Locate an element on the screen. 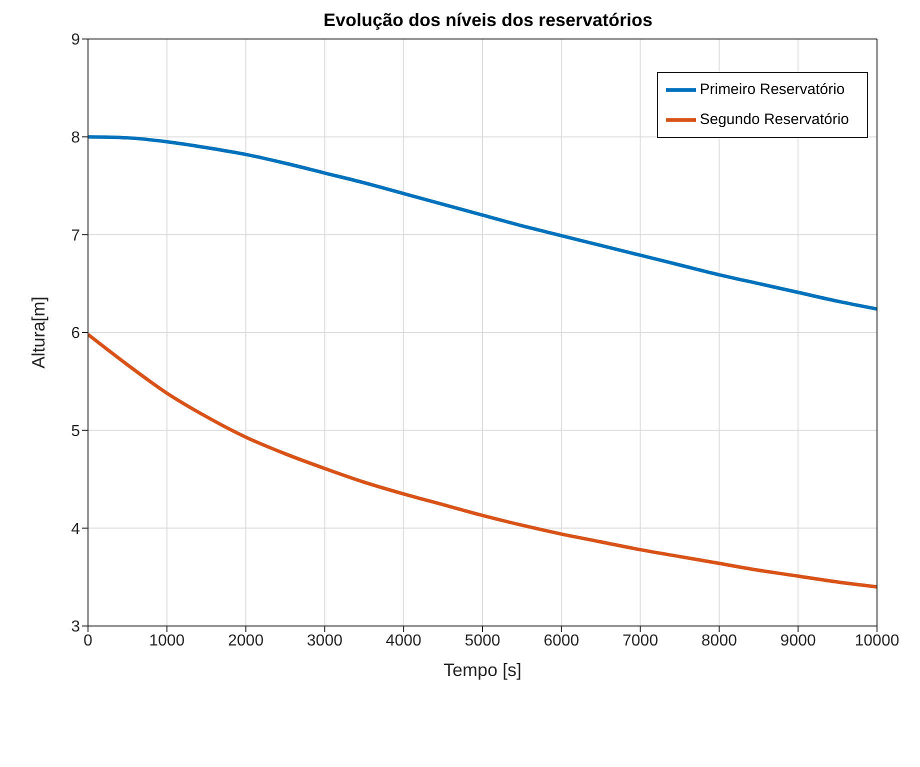  legend-label: Segundo Reservatório is located at coordinates (774, 119).